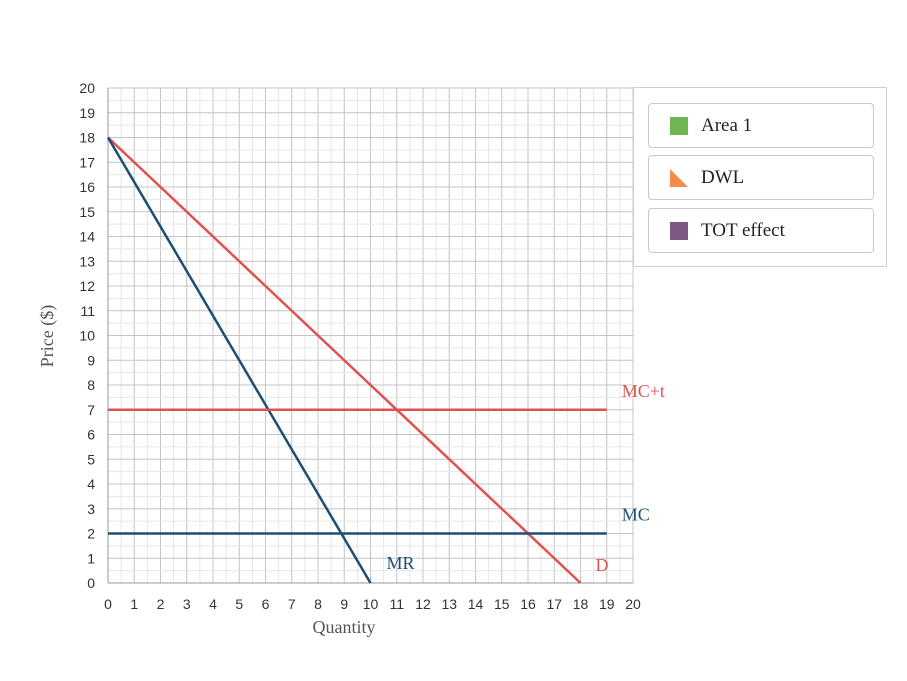  Describe the element at coordinates (679, 230) in the screenshot. I see `tot-effect-swatch-icon` at that location.